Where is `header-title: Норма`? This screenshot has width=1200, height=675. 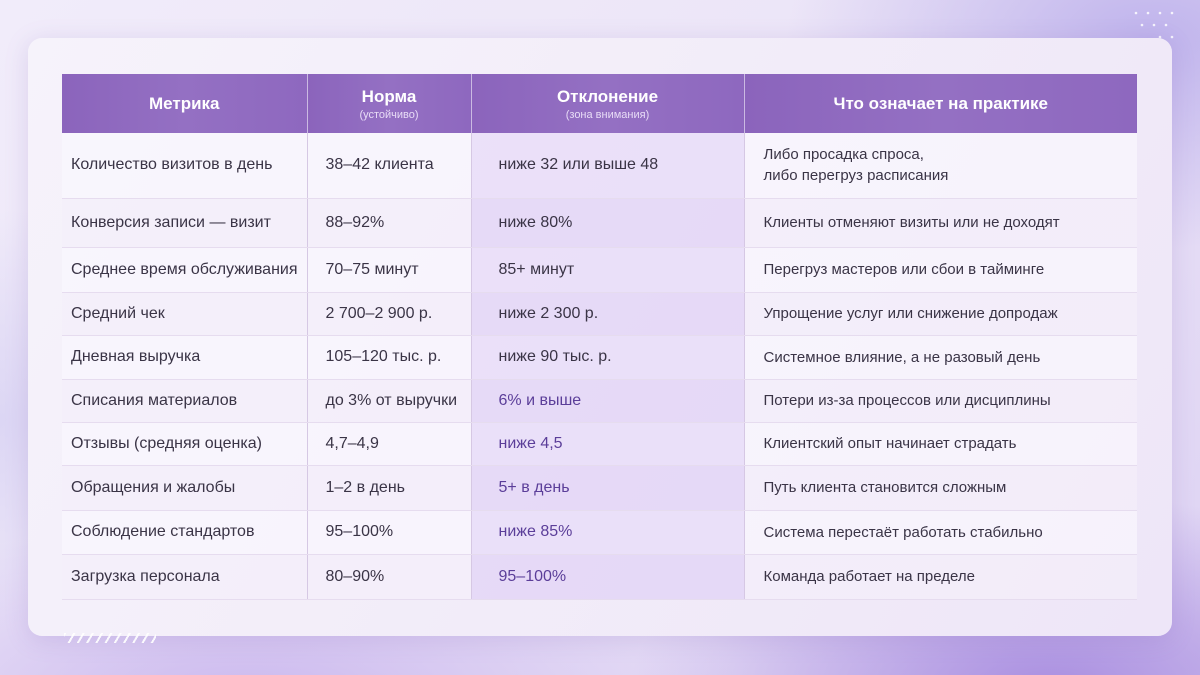
header-title: Норма is located at coordinates (389, 96).